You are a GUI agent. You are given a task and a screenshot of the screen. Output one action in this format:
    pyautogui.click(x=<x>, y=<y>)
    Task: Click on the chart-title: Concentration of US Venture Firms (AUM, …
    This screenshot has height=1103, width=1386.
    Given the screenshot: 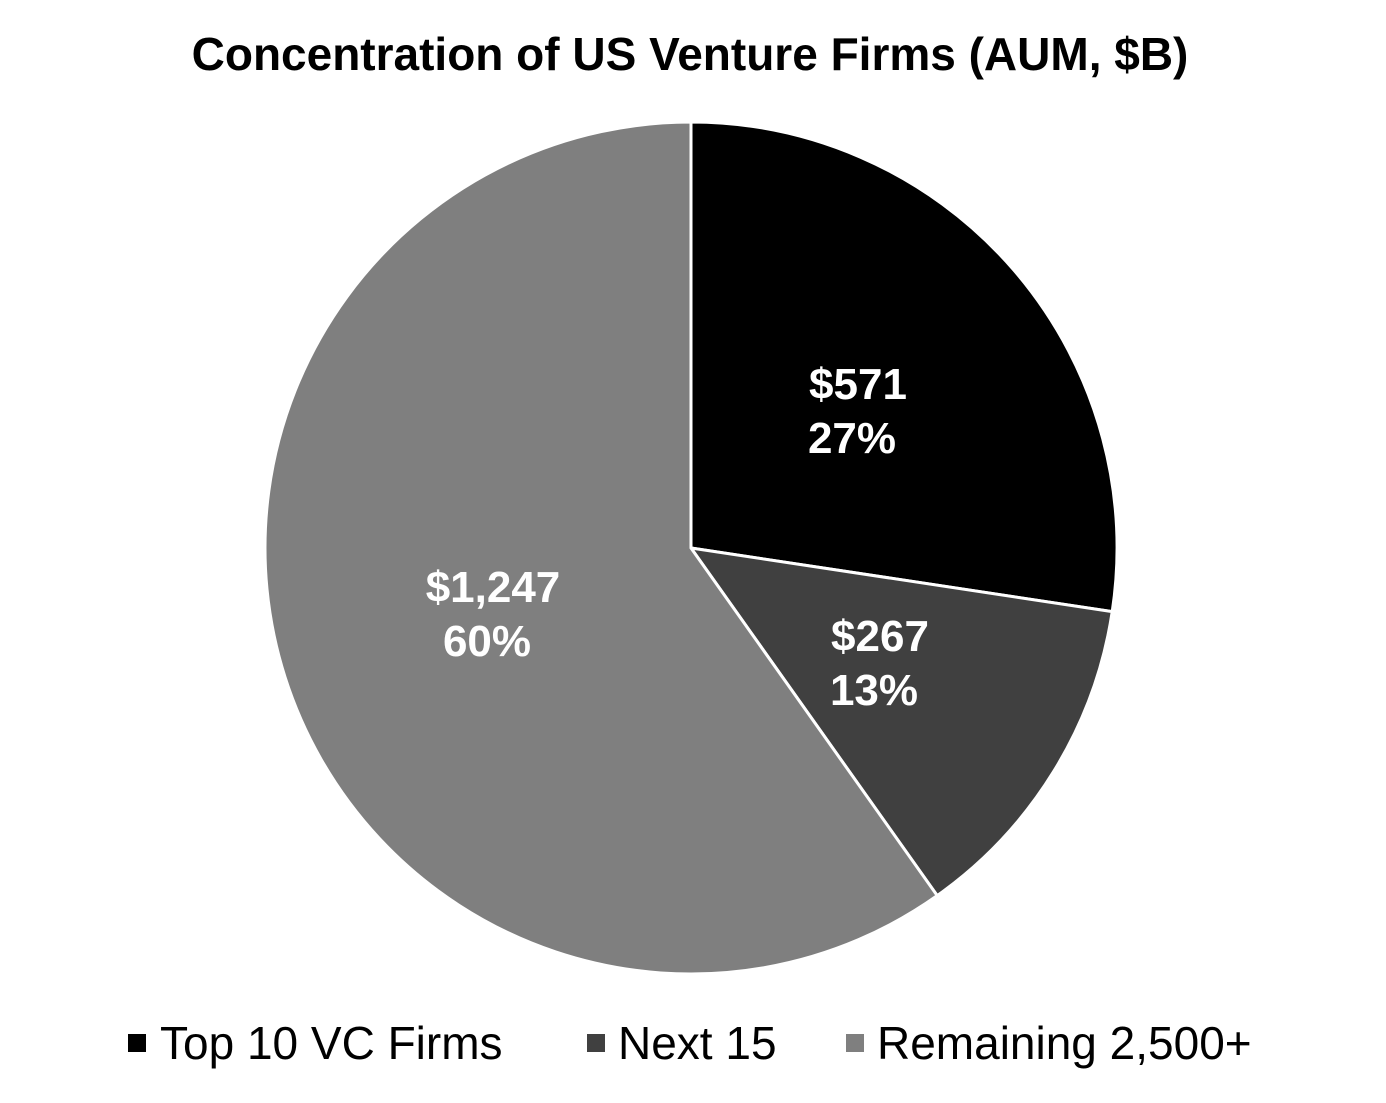 What is the action you would take?
    pyautogui.click(x=690, y=54)
    